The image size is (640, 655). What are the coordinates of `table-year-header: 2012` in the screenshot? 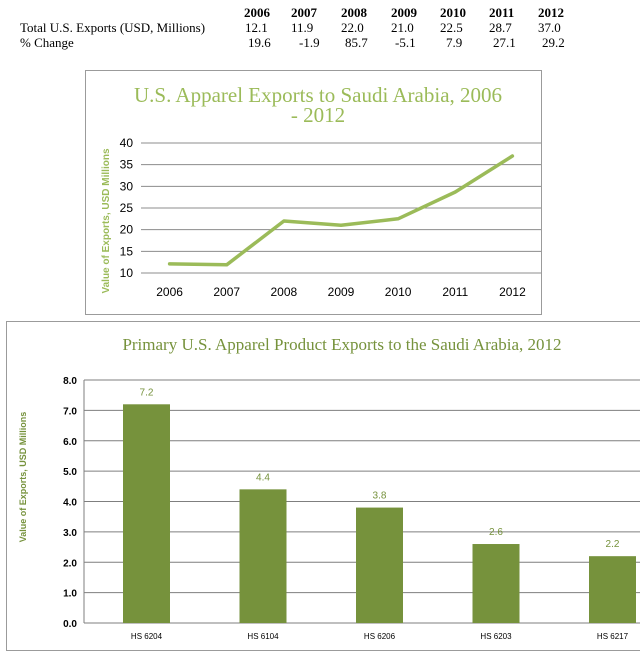 It's located at (551, 12).